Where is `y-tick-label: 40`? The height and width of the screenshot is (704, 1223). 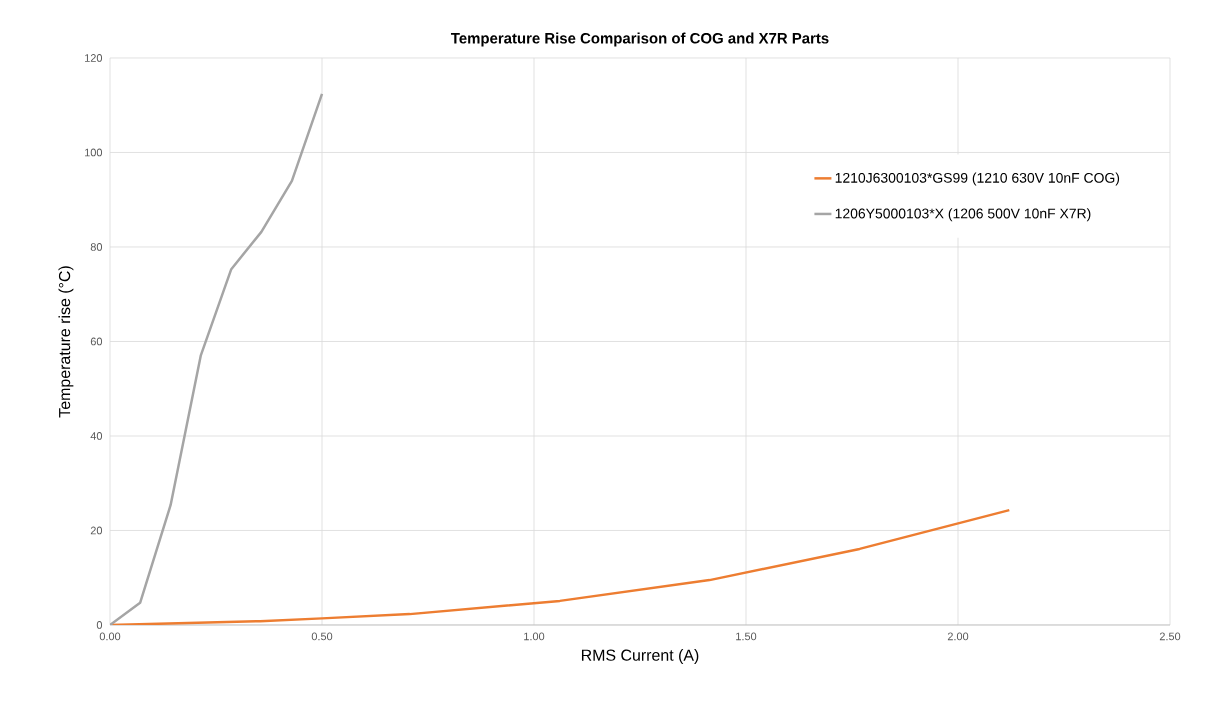
y-tick-label: 40 is located at coordinates (96, 436).